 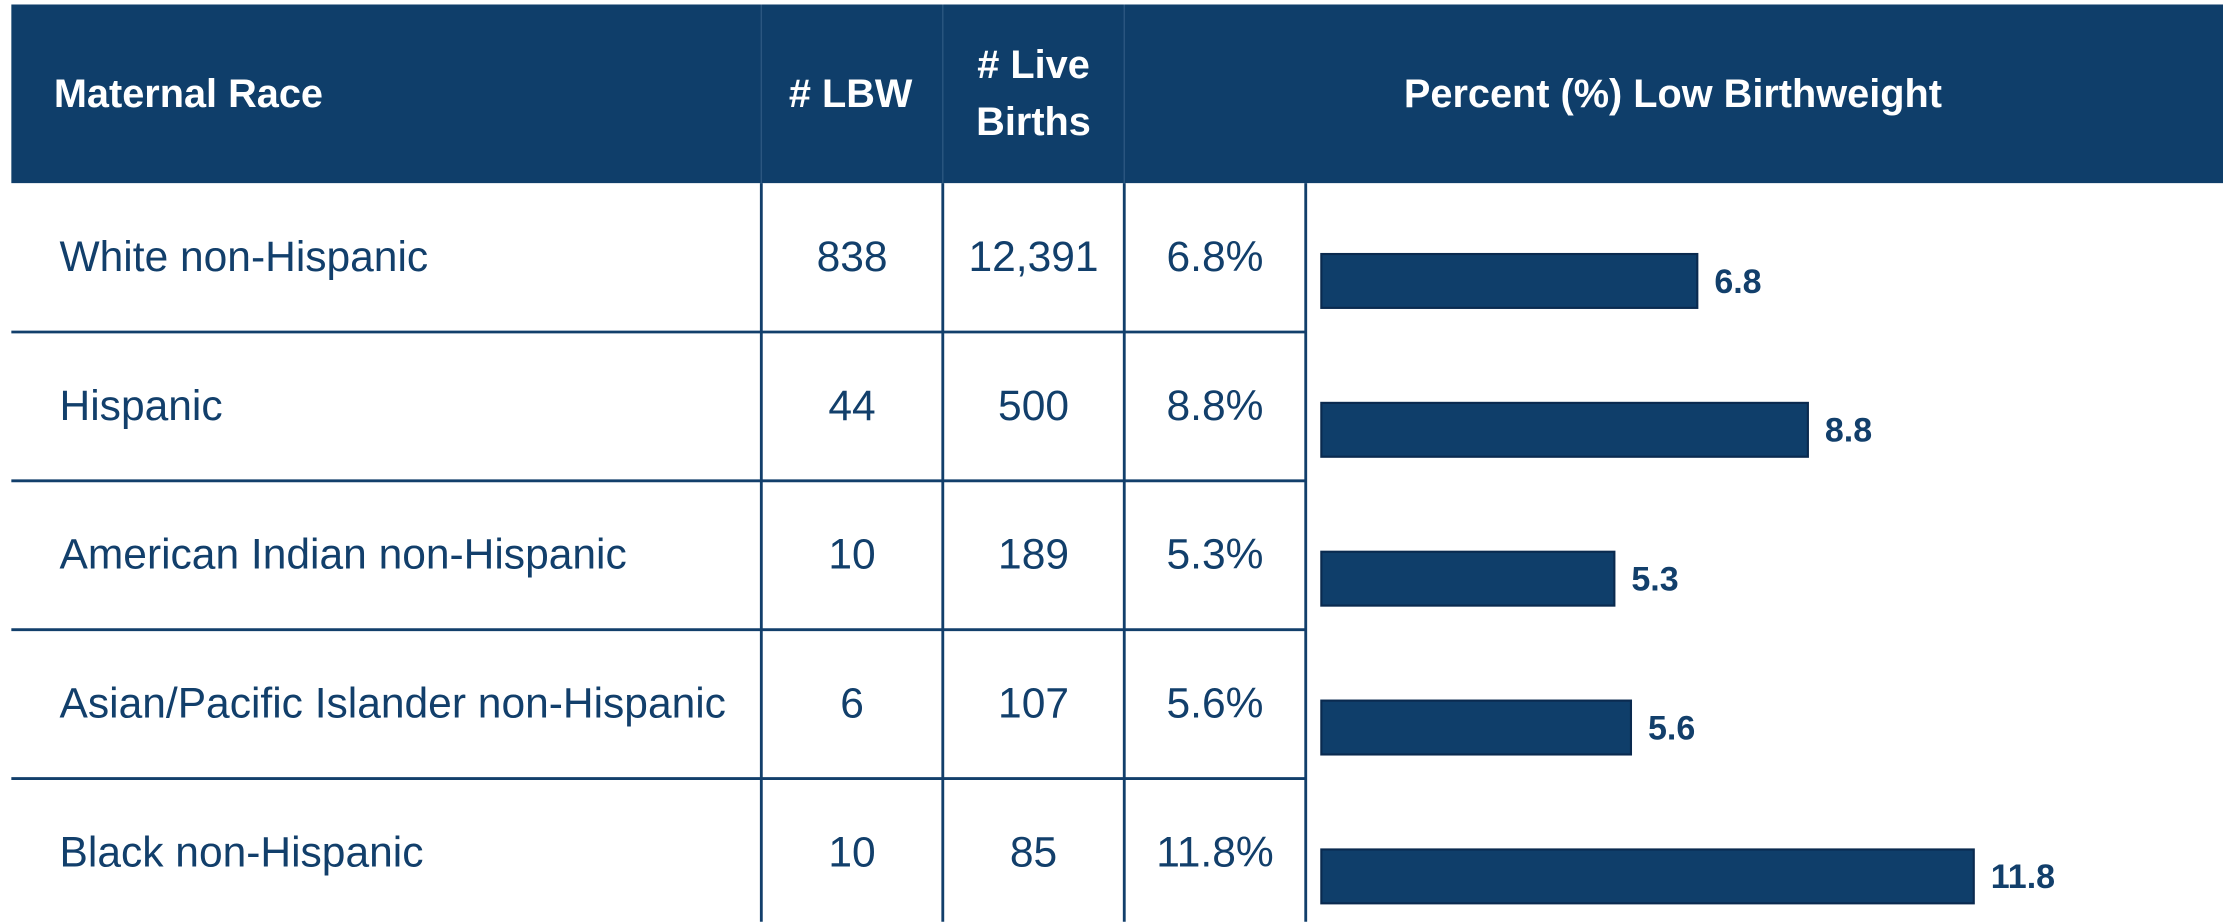 I want to click on header-cell: Maternal Race, so click(x=188, y=94).